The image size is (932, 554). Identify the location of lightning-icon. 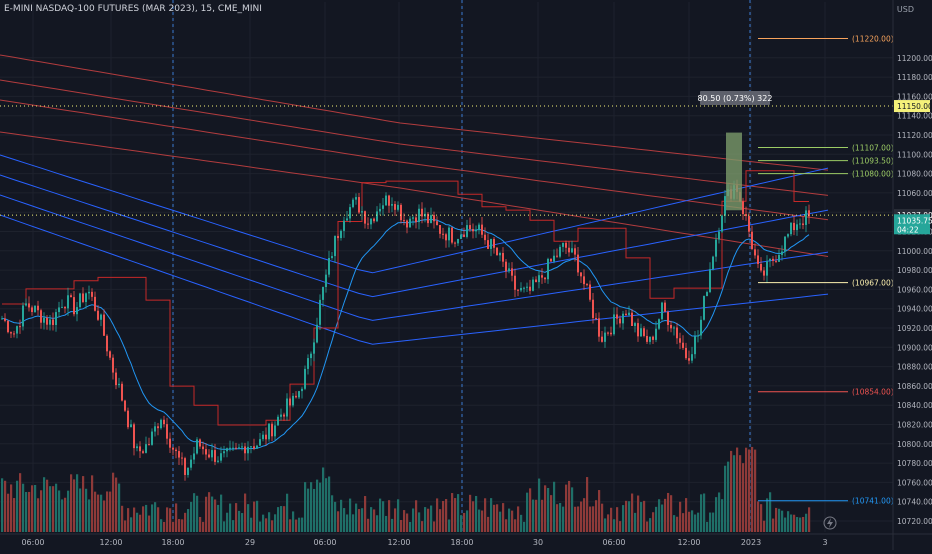
(830, 523).